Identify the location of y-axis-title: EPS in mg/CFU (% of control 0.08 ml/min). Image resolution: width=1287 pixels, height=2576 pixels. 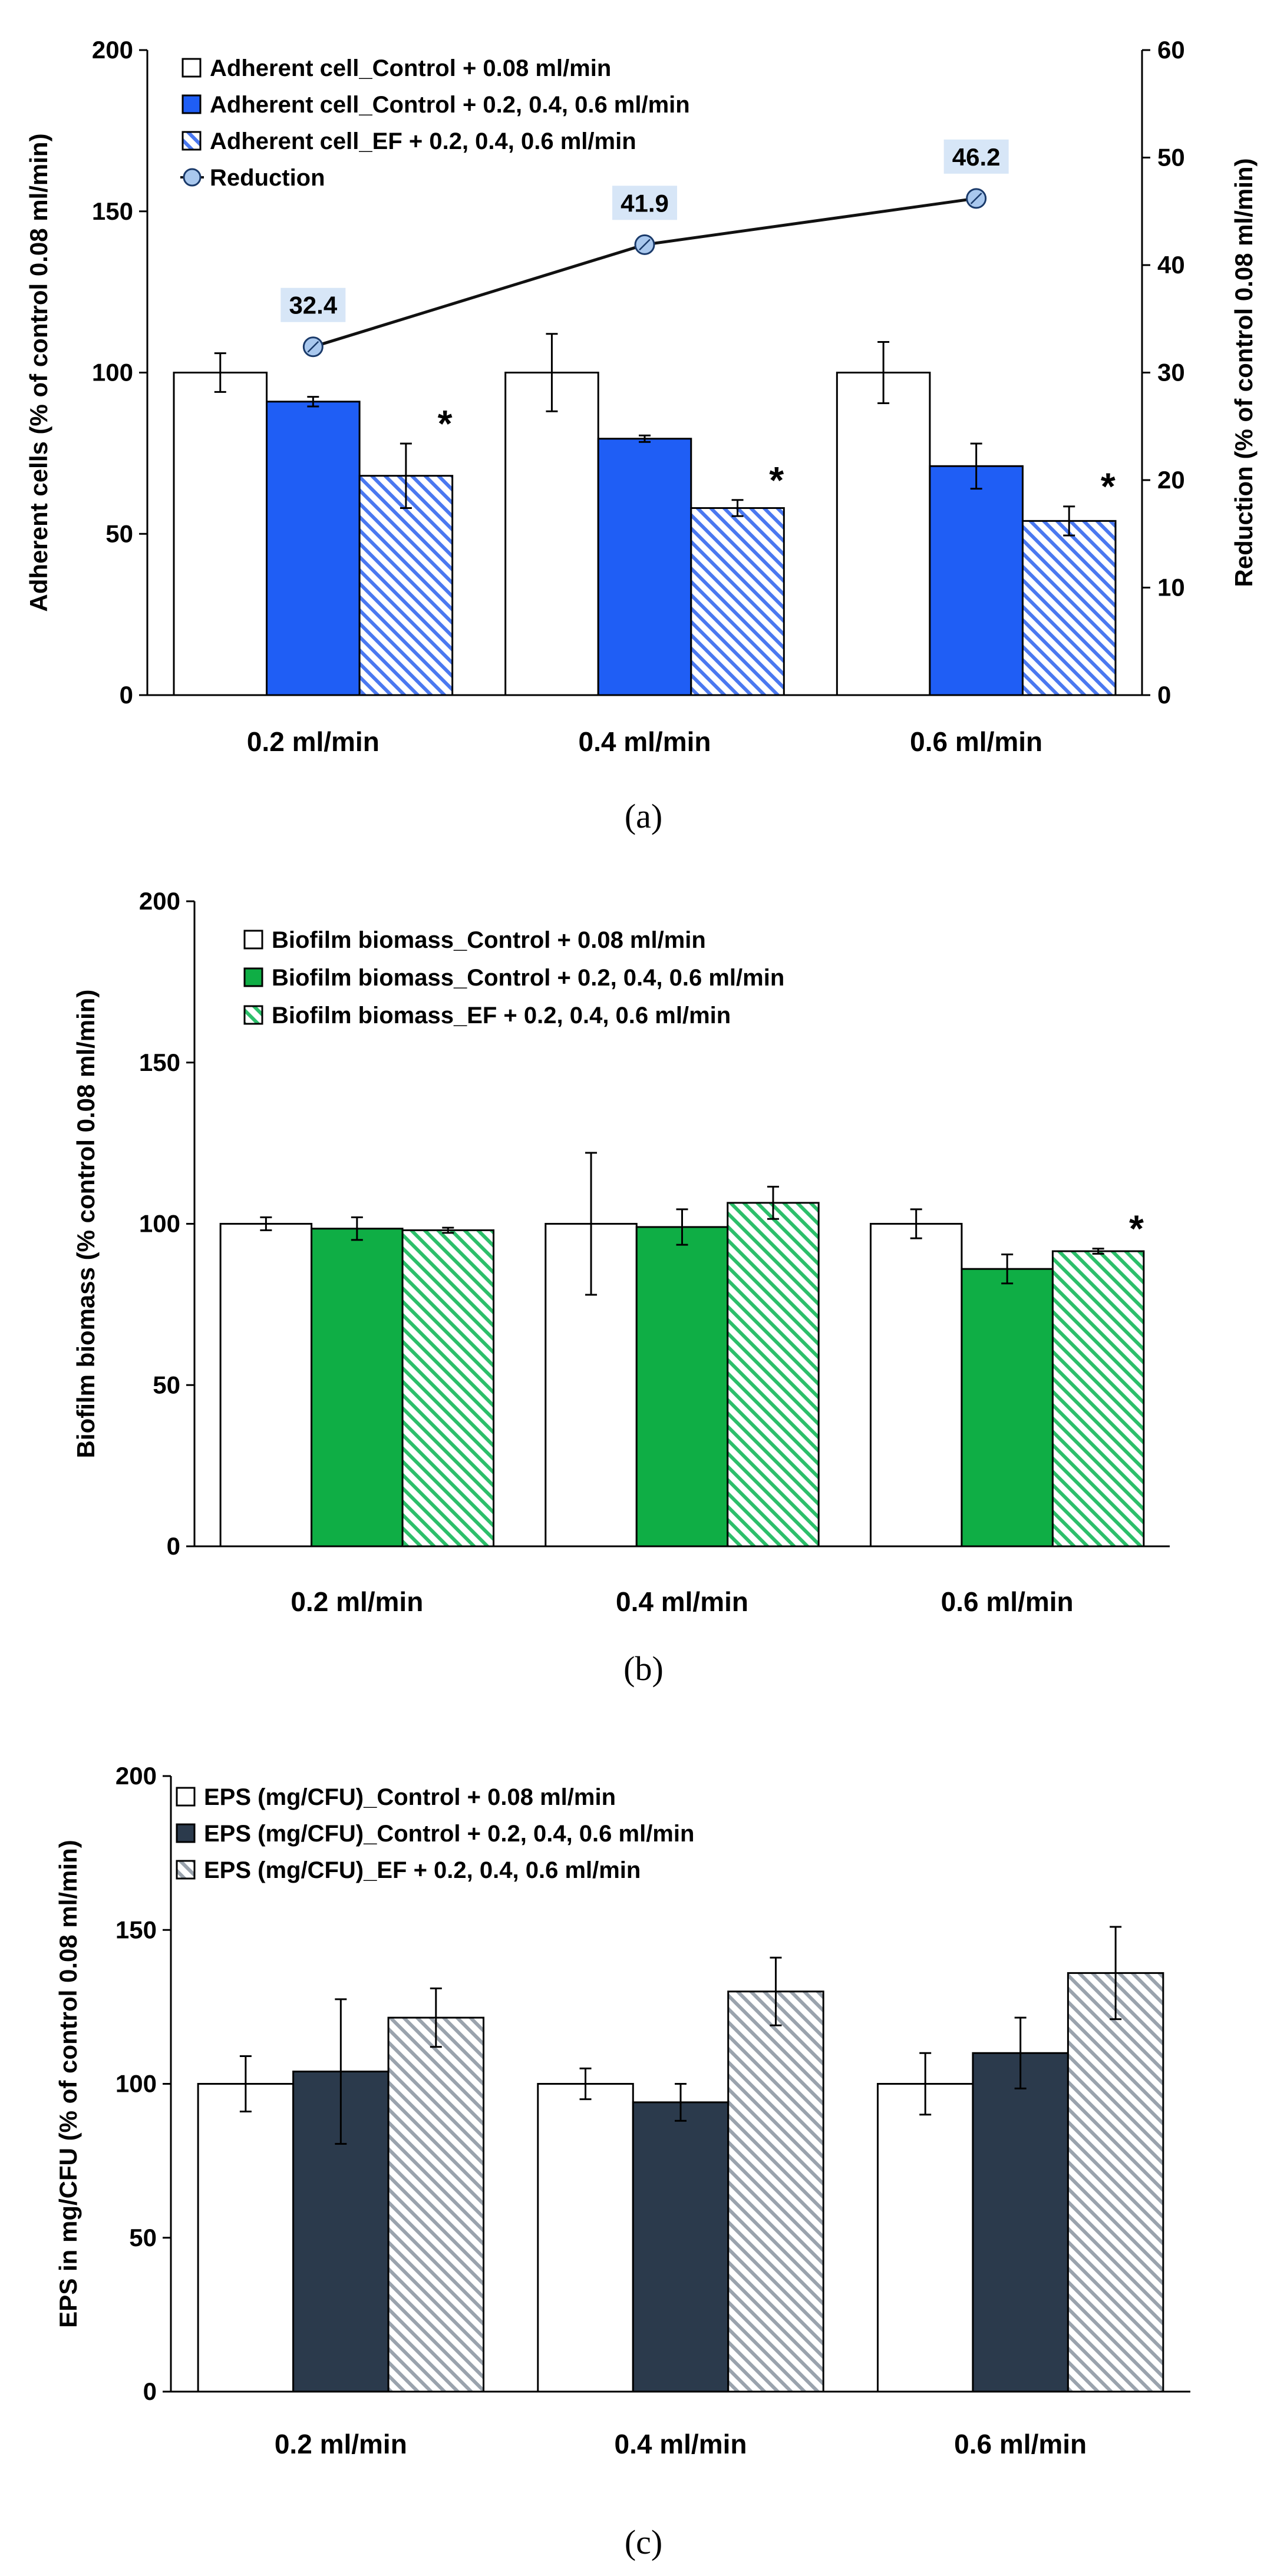
(68, 2083).